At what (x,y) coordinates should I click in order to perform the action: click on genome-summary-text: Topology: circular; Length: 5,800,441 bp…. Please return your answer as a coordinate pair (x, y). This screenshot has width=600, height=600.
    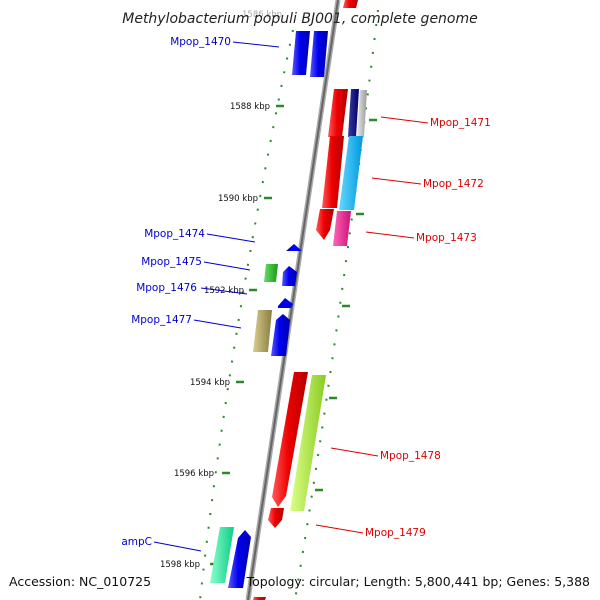
    Looking at the image, I should click on (418, 581).